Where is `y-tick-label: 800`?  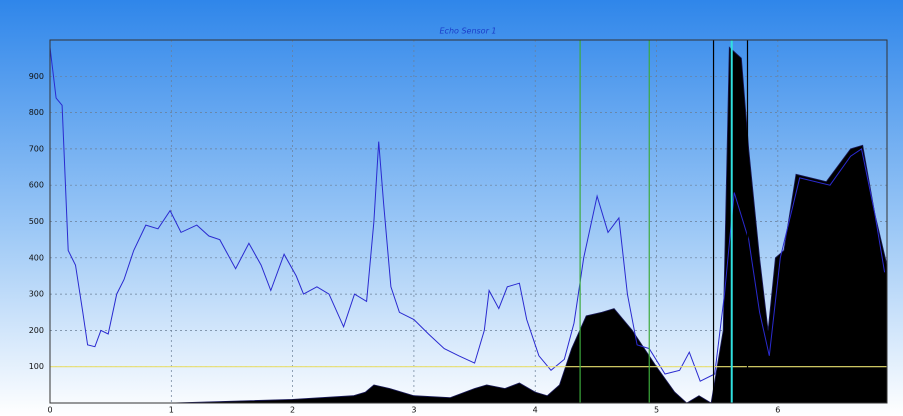
y-tick-label: 800 is located at coordinates (36, 112).